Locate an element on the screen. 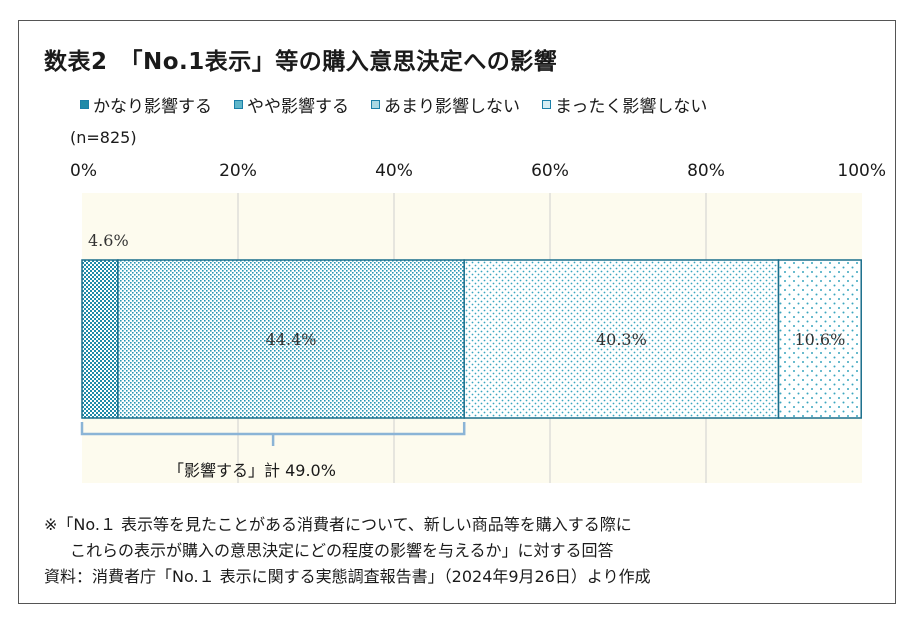  sum-bracket: 「影響する」計 49.0% is located at coordinates (273, 451).